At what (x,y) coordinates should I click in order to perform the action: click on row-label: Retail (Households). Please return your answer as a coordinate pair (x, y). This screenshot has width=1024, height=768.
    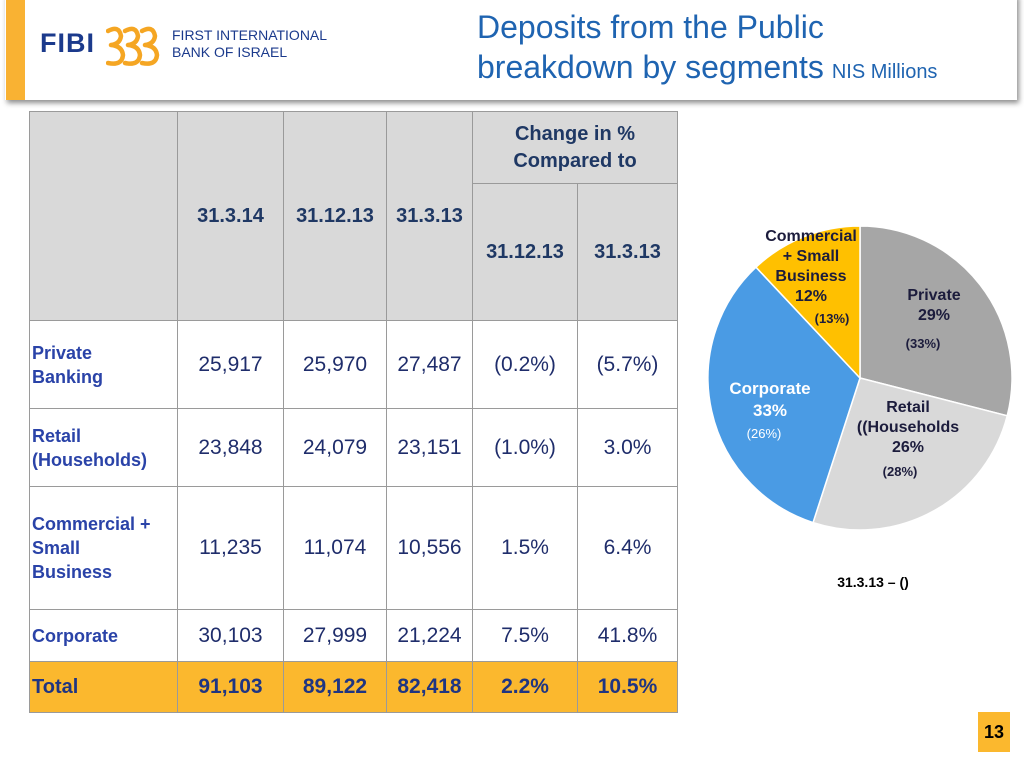
    Looking at the image, I should click on (103, 447).